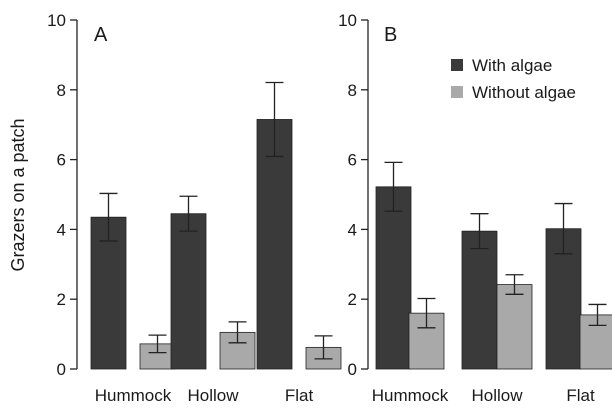 The height and width of the screenshot is (410, 612). I want to click on y-tick-label-a-4: 4, so click(61, 229).